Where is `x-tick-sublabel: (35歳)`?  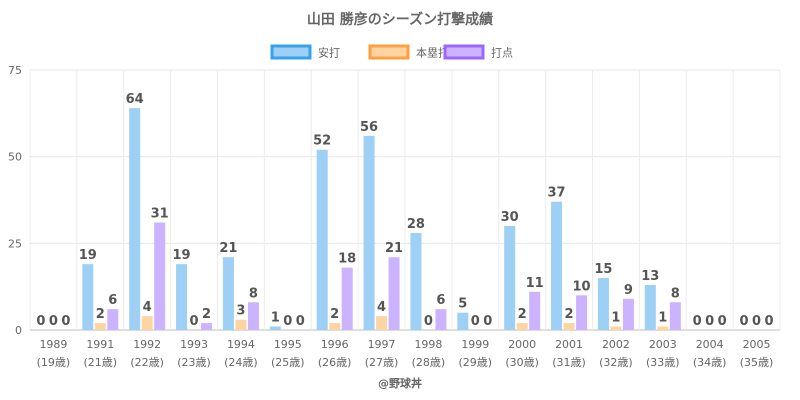 x-tick-sublabel: (35歳) is located at coordinates (757, 362).